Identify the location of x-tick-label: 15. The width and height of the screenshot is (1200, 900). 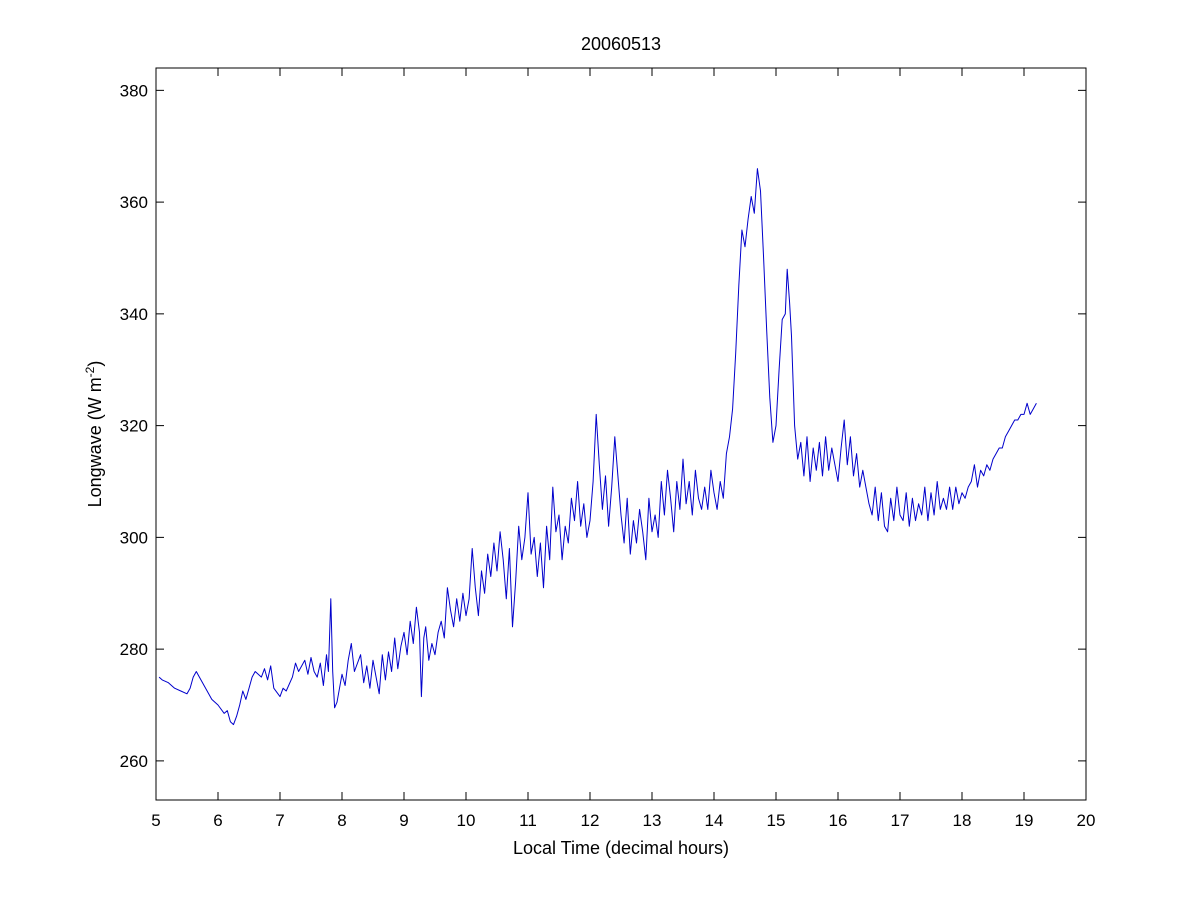
(776, 820).